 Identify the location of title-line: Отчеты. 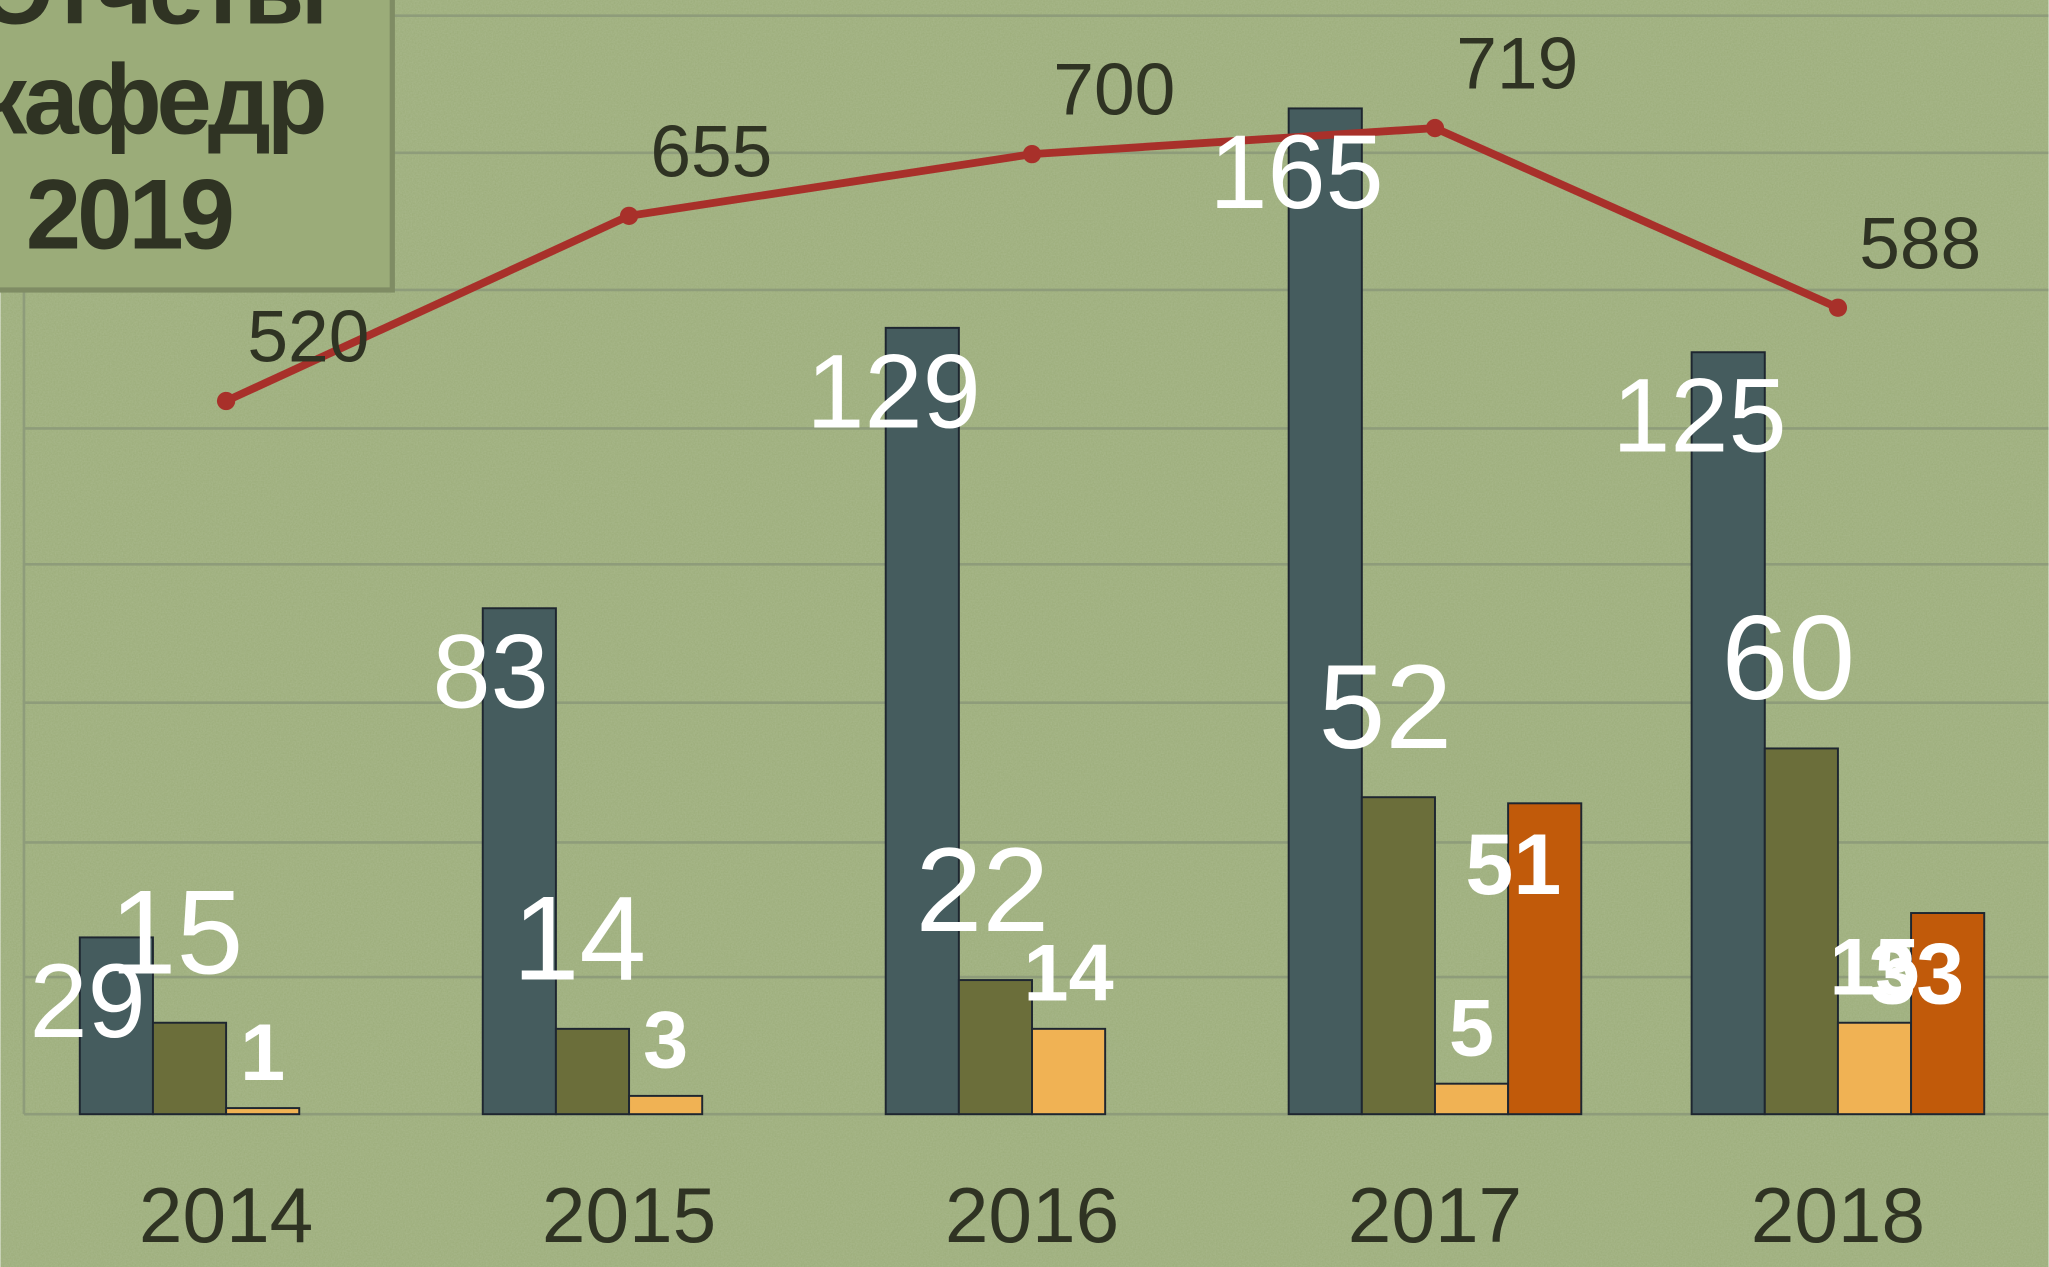
(162, 23).